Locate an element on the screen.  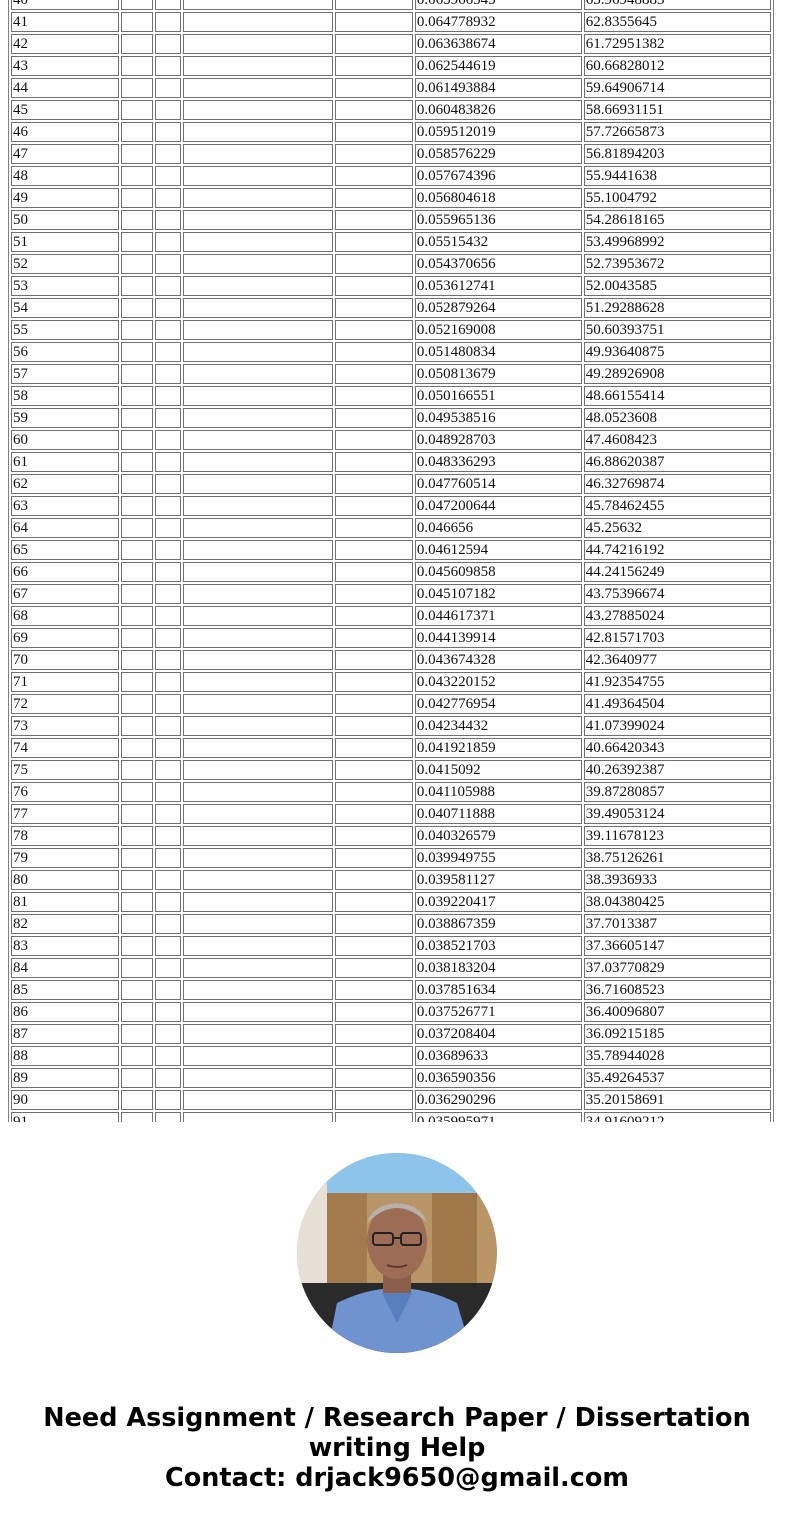
table-row: 78 0.040326579 39.11678123 is located at coordinates (391, 836).